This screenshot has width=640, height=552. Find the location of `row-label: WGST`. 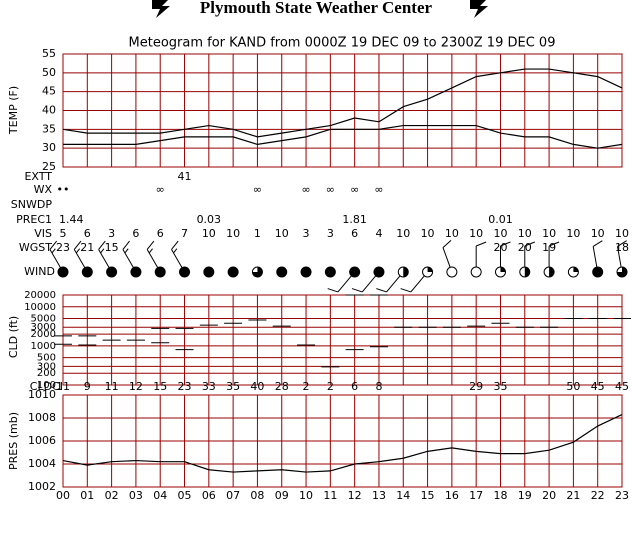

row-label: WGST is located at coordinates (35, 247).